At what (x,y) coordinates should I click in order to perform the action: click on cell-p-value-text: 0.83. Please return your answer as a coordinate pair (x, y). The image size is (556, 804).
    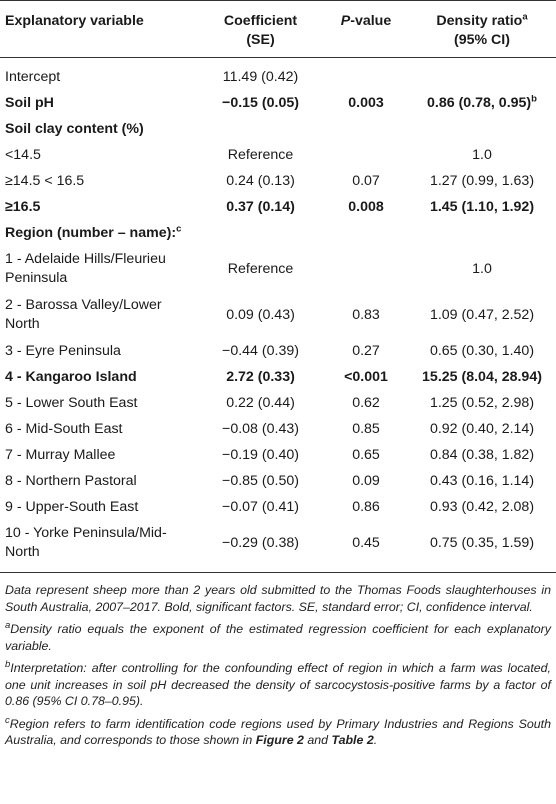
    Looking at the image, I should click on (366, 314).